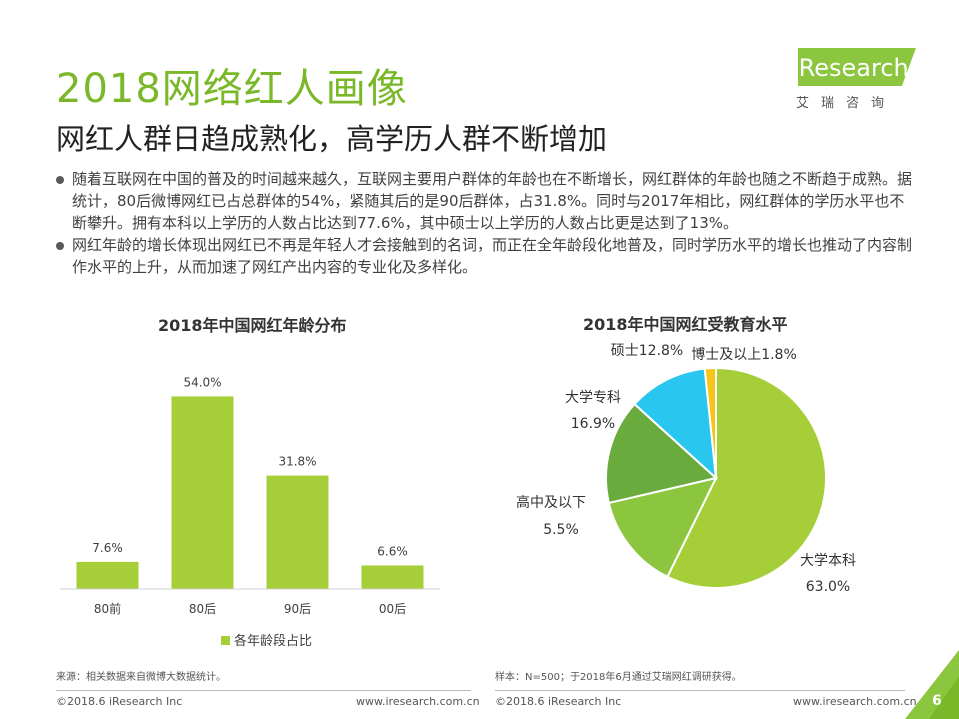 This screenshot has width=959, height=719. Describe the element at coordinates (202, 609) in the screenshot. I see `x-tick-label-2: 80后` at that location.